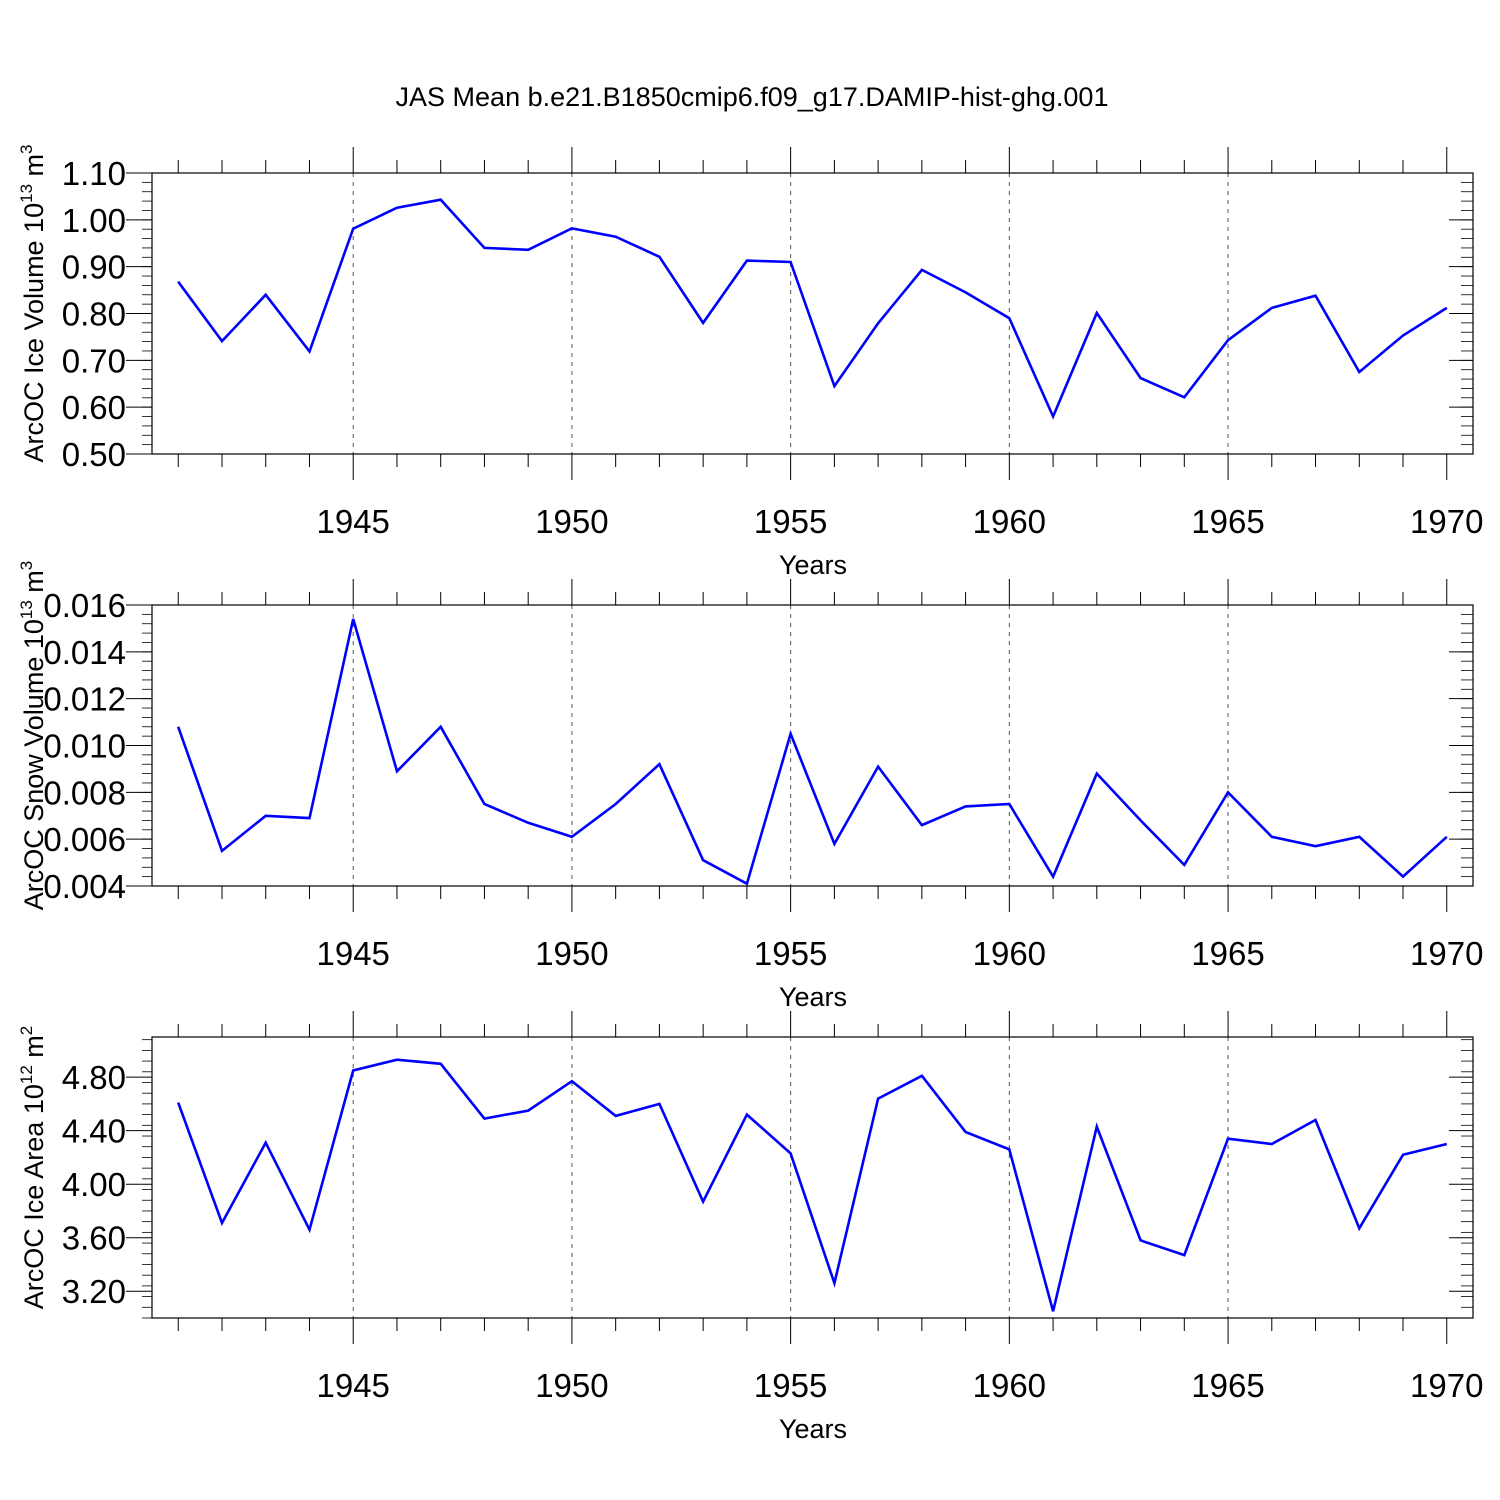  What do you see at coordinates (353, 1385) in the screenshot?
I see `ice-area-x-tick-label: 1945` at bounding box center [353, 1385].